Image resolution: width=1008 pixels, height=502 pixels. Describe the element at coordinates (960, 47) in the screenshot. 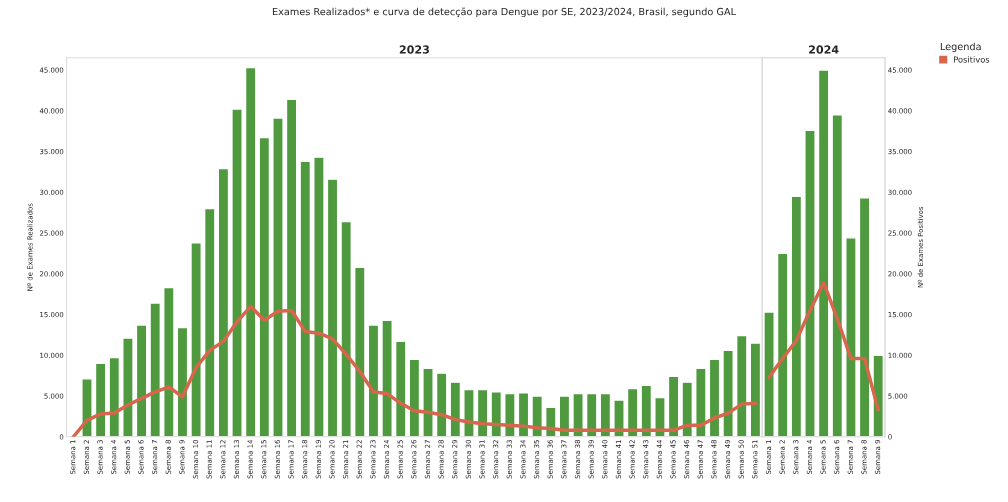

I see `legend-title: Legenda` at that location.